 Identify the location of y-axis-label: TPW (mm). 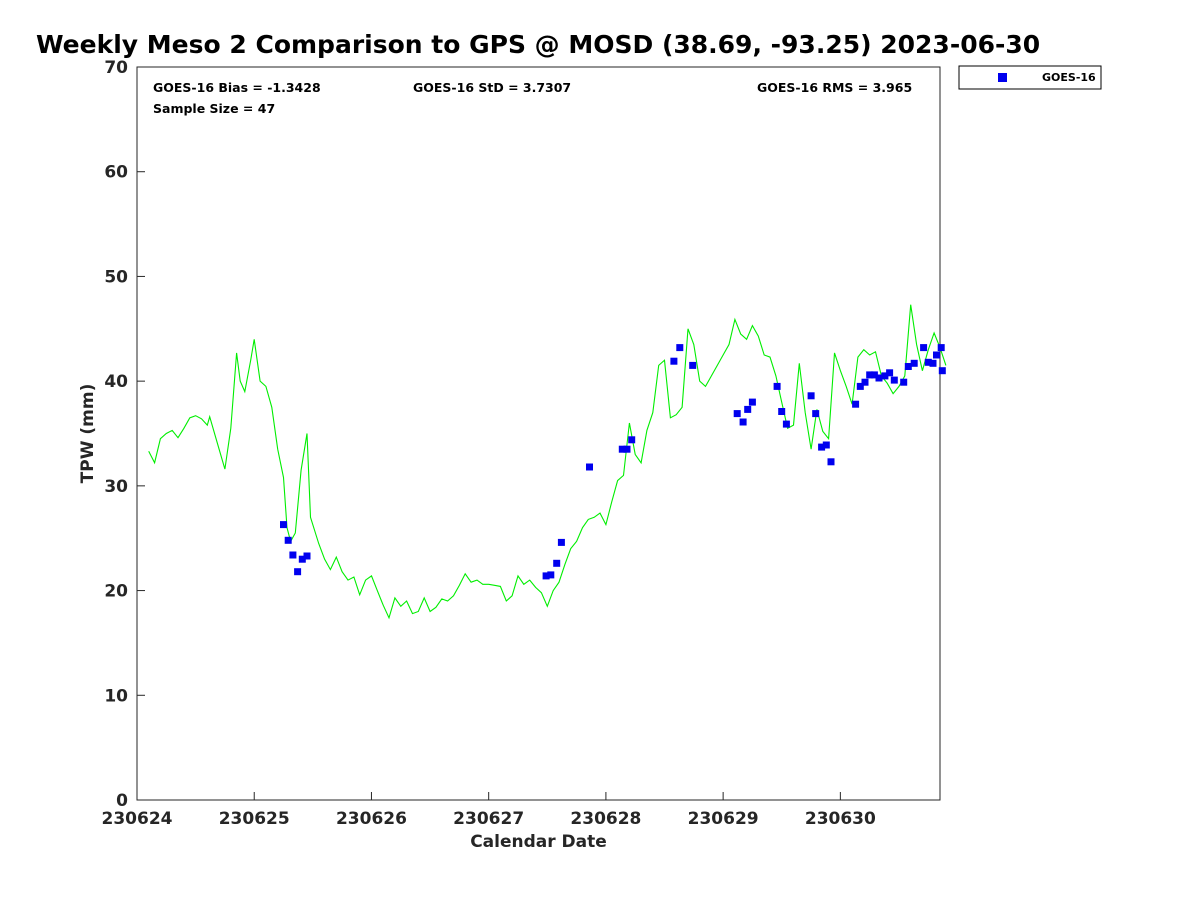
(88, 434).